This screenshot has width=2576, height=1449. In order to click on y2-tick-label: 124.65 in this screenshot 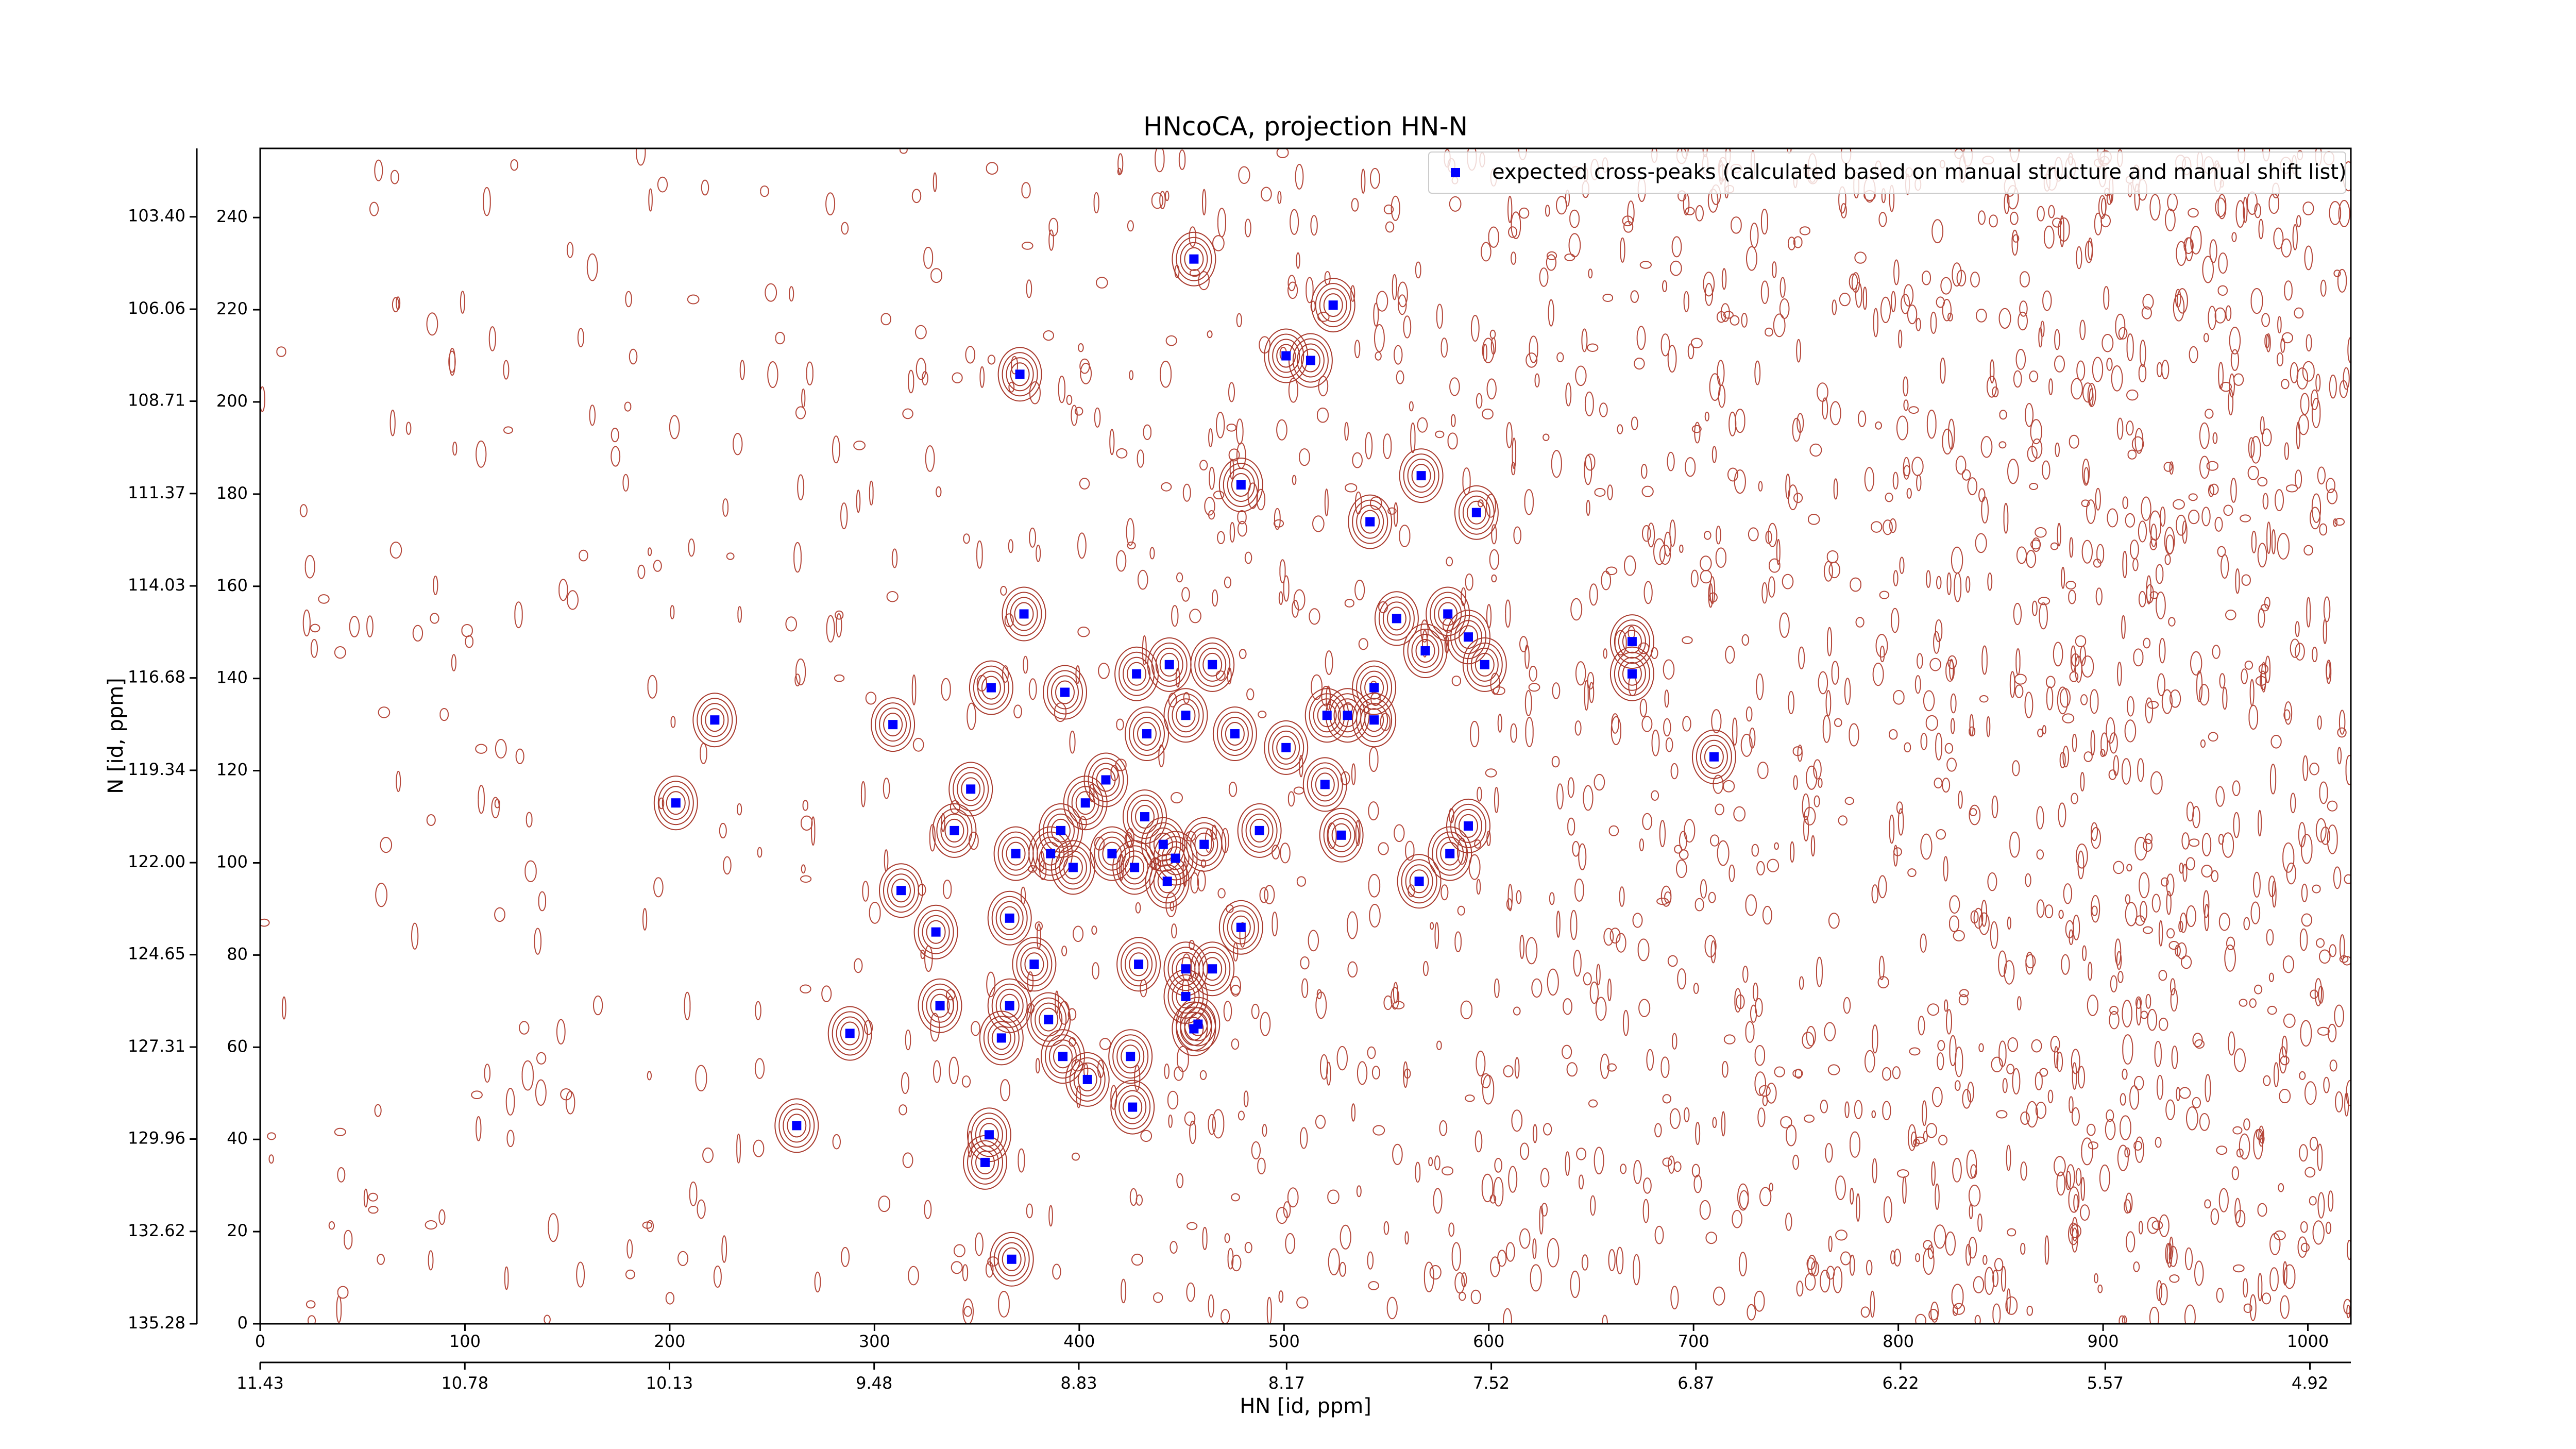, I will do `click(156, 954)`.